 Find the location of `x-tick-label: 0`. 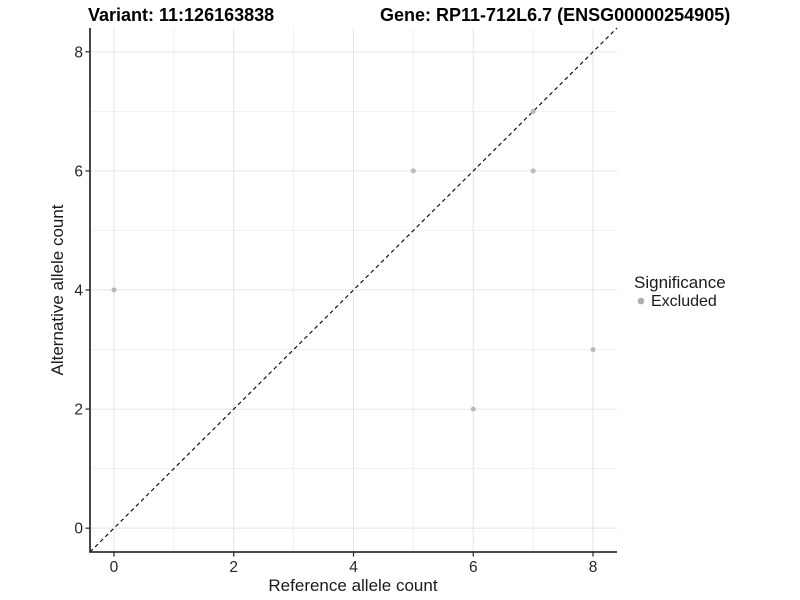

x-tick-label: 0 is located at coordinates (114, 567).